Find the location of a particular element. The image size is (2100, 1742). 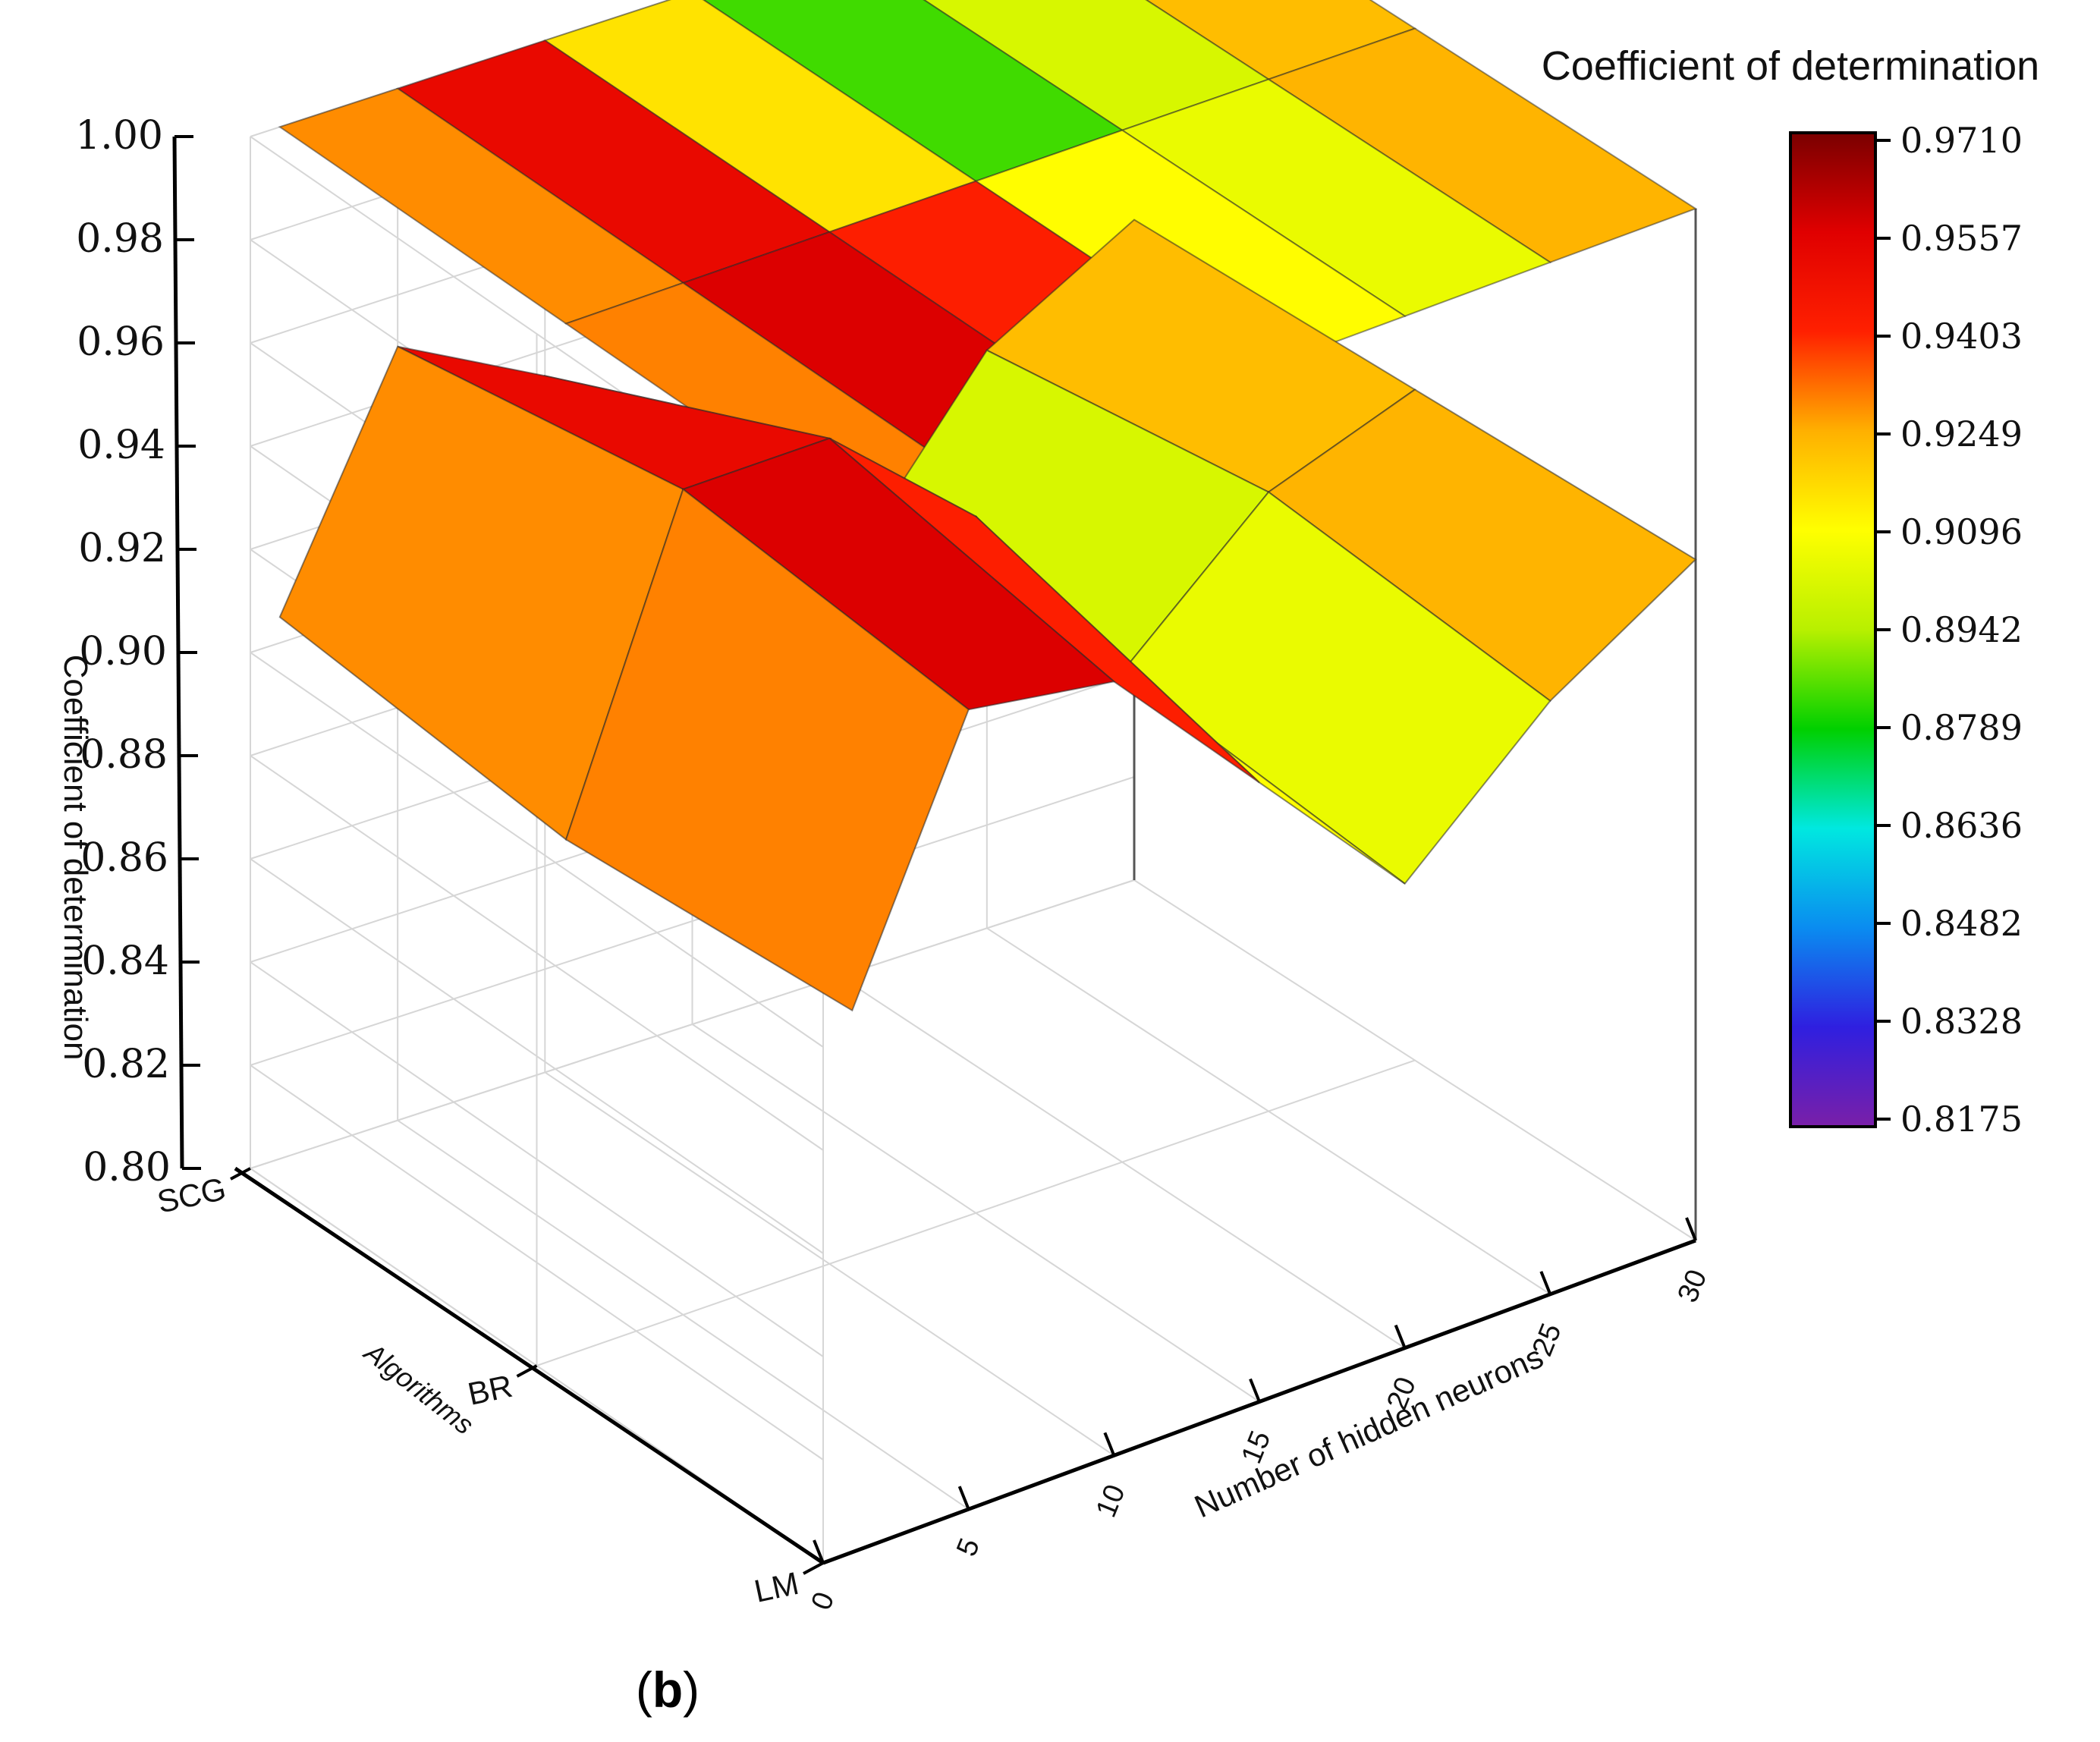

z-tick-label: 0.98 is located at coordinates (120, 239).